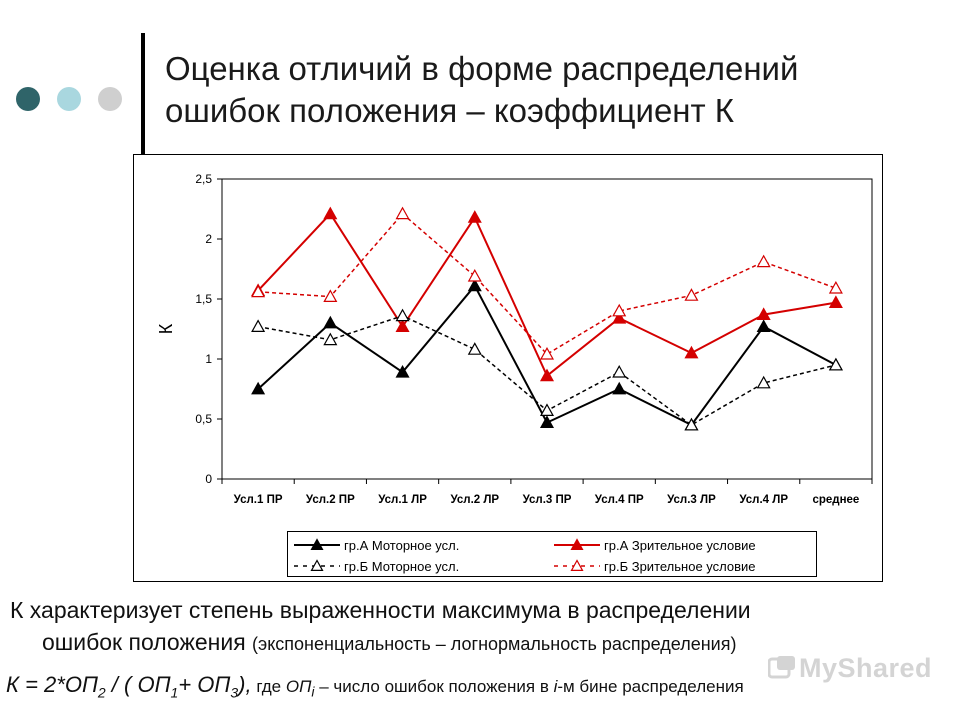 Image resolution: width=960 pixels, height=720 pixels. What do you see at coordinates (434, 686) in the screenshot?
I see `formula-desc-1: – число ошибок положения в` at bounding box center [434, 686].